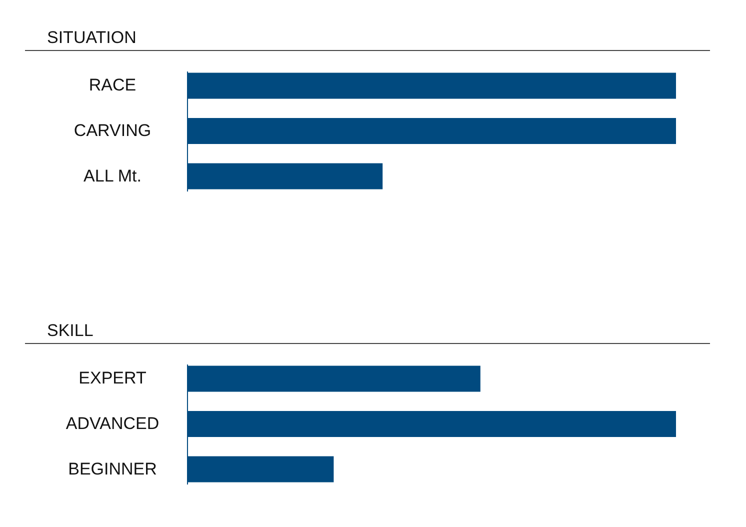 This screenshot has height=527, width=746. I want to click on y-tick-label: BEGINNER, so click(112, 468).